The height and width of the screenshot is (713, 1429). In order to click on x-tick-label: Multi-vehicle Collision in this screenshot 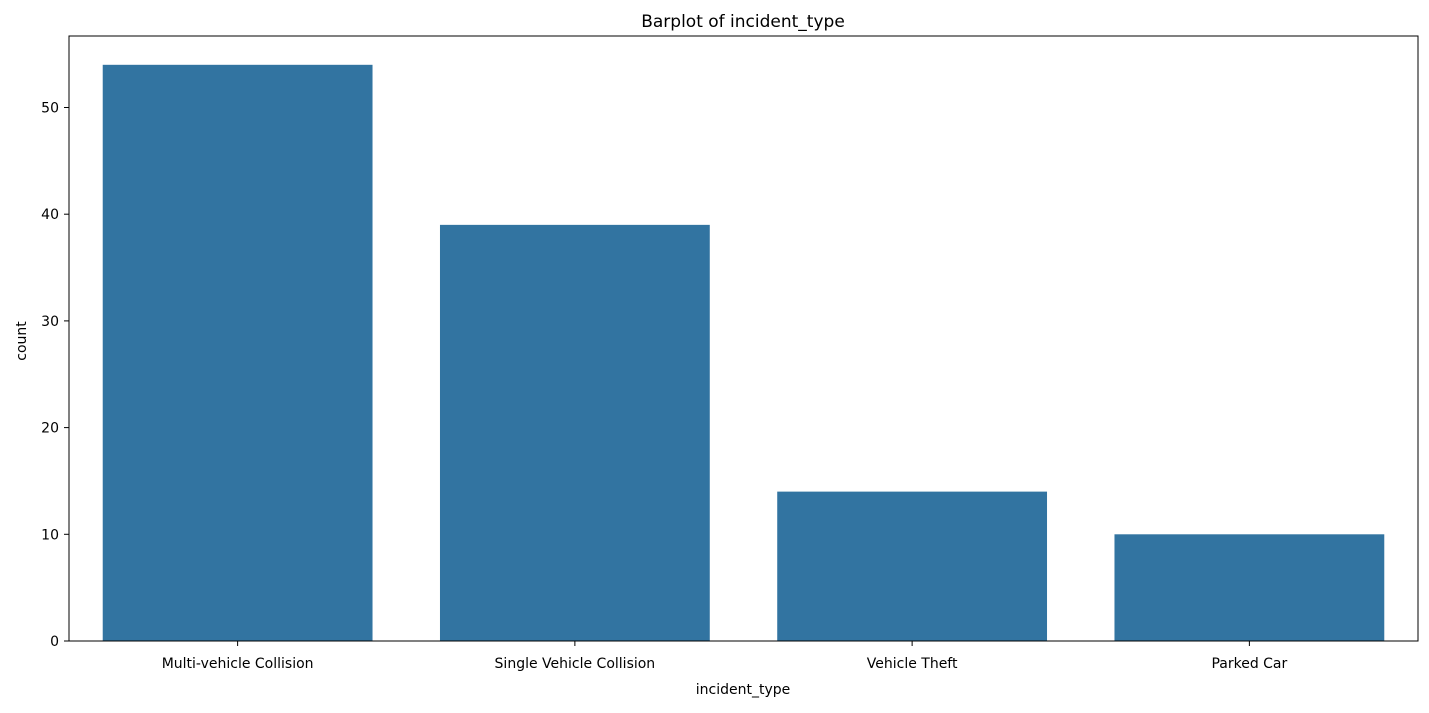, I will do `click(238, 664)`.